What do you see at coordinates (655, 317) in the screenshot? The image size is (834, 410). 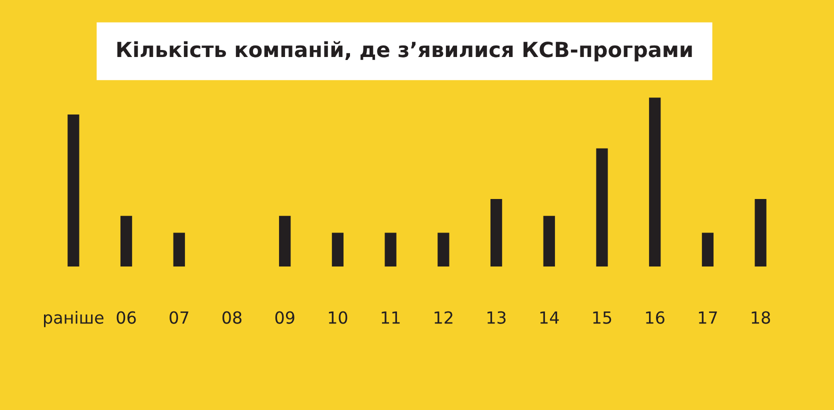 I see `x-tick-label: 16` at bounding box center [655, 317].